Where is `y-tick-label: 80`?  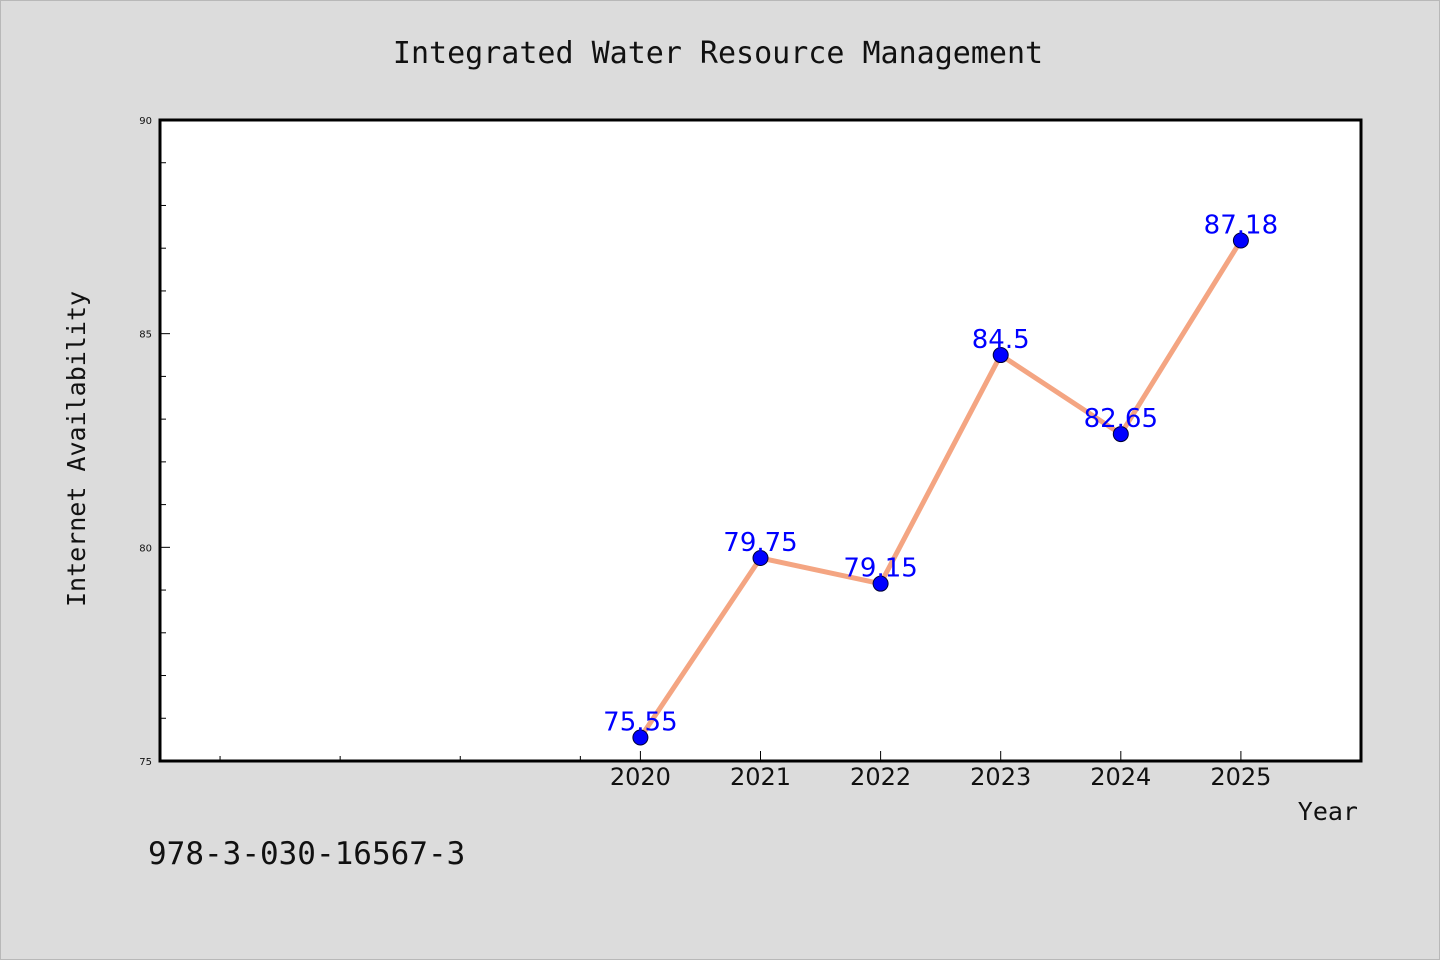 y-tick-label: 80 is located at coordinates (145, 548).